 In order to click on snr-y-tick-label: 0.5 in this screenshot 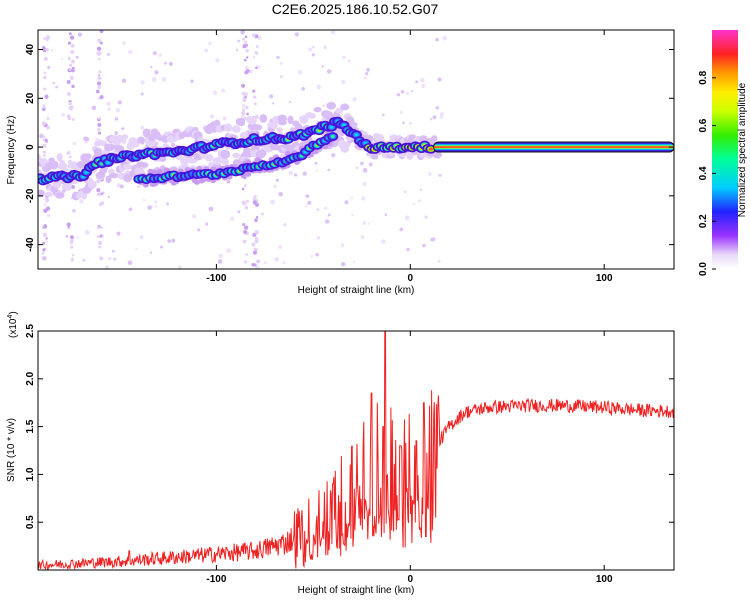, I will do `click(30, 522)`.